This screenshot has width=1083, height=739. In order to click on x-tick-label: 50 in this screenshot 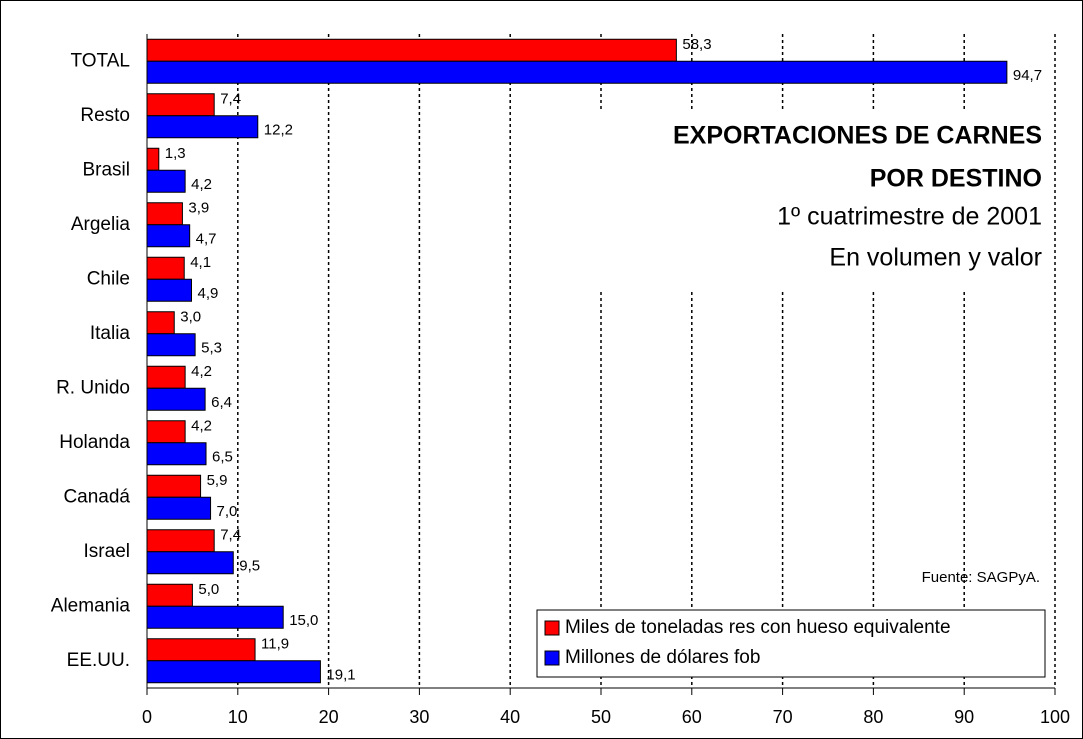, I will do `click(601, 717)`.